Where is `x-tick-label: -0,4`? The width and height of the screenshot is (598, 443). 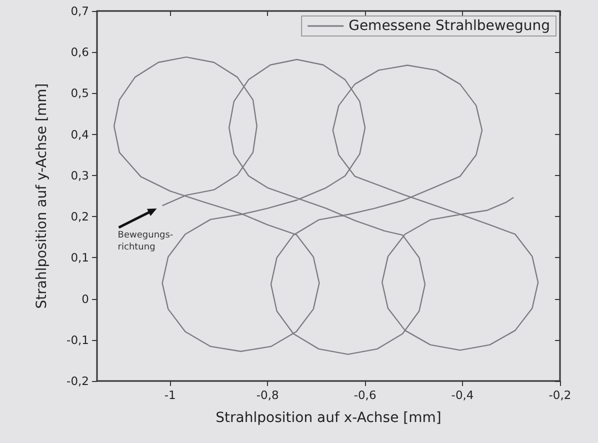 x-tick-label: -0,4 is located at coordinates (462, 395).